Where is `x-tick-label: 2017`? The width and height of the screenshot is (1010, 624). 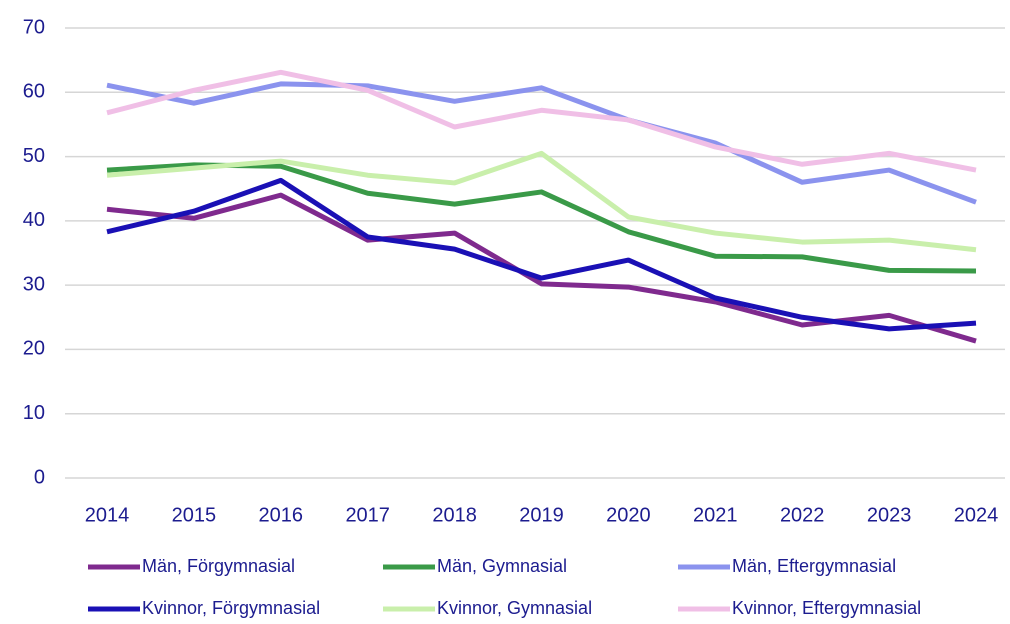 x-tick-label: 2017 is located at coordinates (367, 515).